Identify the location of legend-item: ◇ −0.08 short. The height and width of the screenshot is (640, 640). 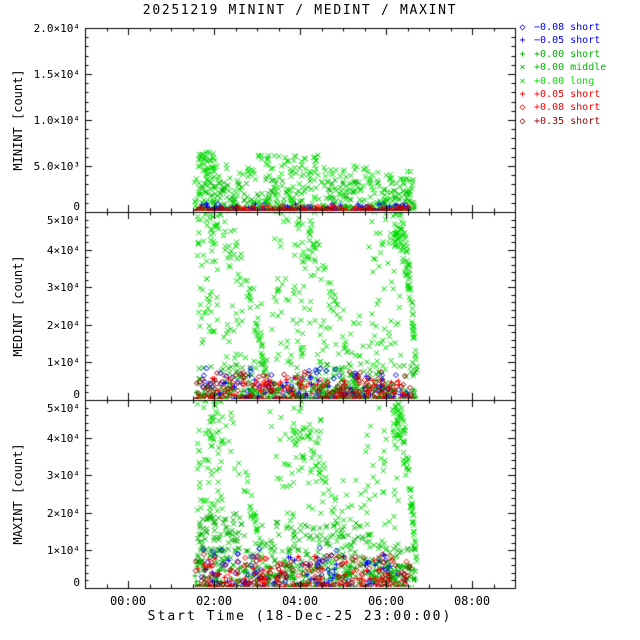
(558, 27).